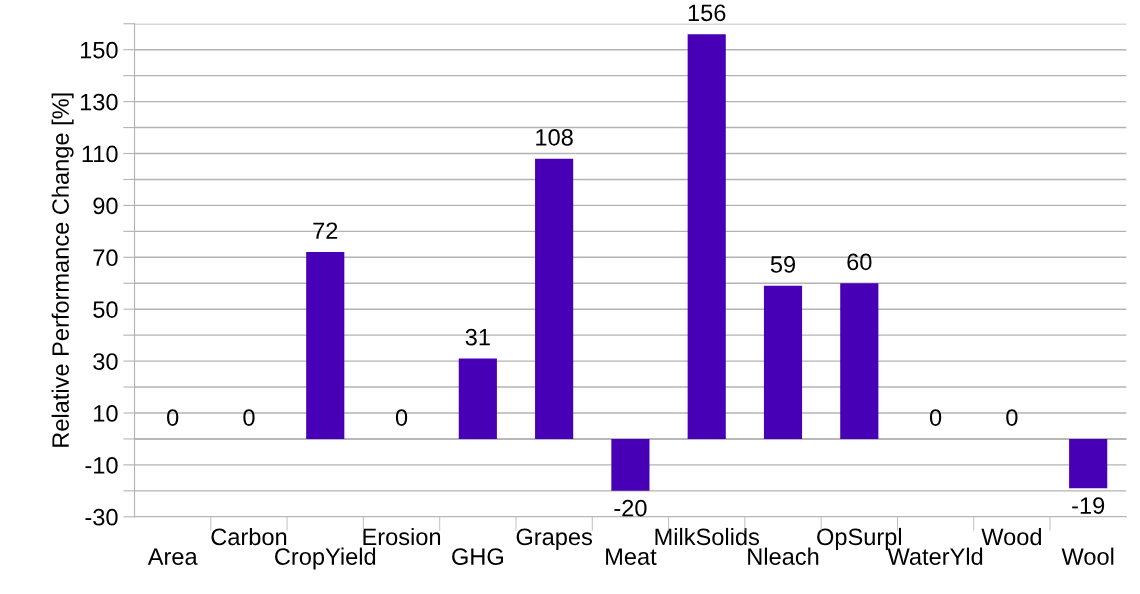 Image resolution: width=1140 pixels, height=594 pixels. What do you see at coordinates (325, 558) in the screenshot?
I see `x-tick-label: CropYield` at bounding box center [325, 558].